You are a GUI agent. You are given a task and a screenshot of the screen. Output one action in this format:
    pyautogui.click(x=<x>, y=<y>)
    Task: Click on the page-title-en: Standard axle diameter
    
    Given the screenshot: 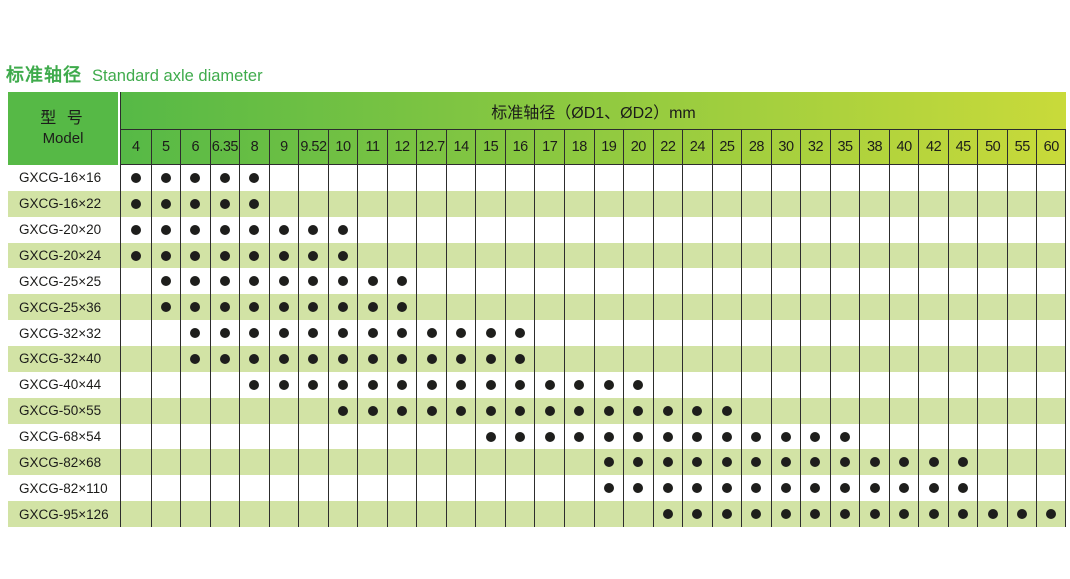 What is the action you would take?
    pyautogui.click(x=177, y=76)
    